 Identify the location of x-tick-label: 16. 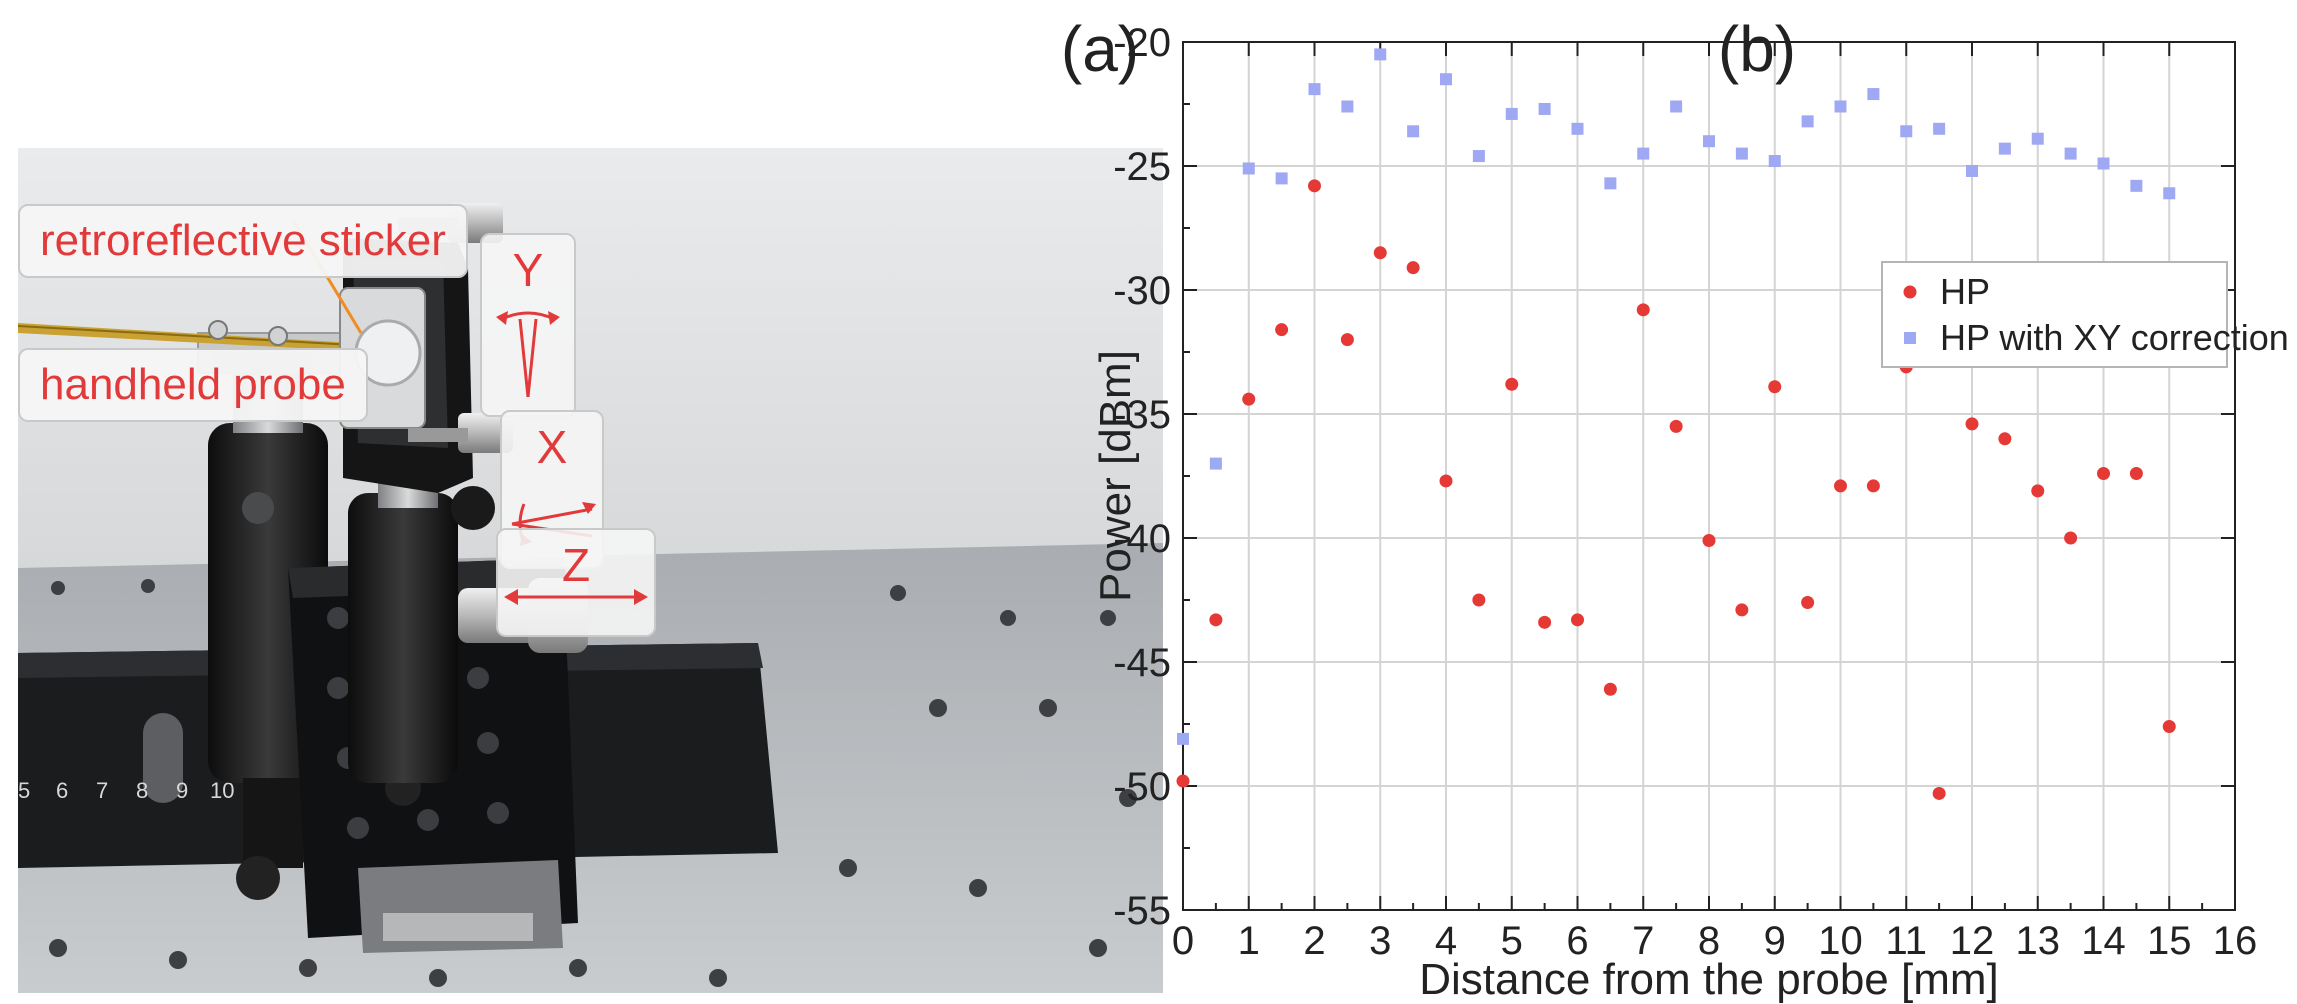
(2235, 941).